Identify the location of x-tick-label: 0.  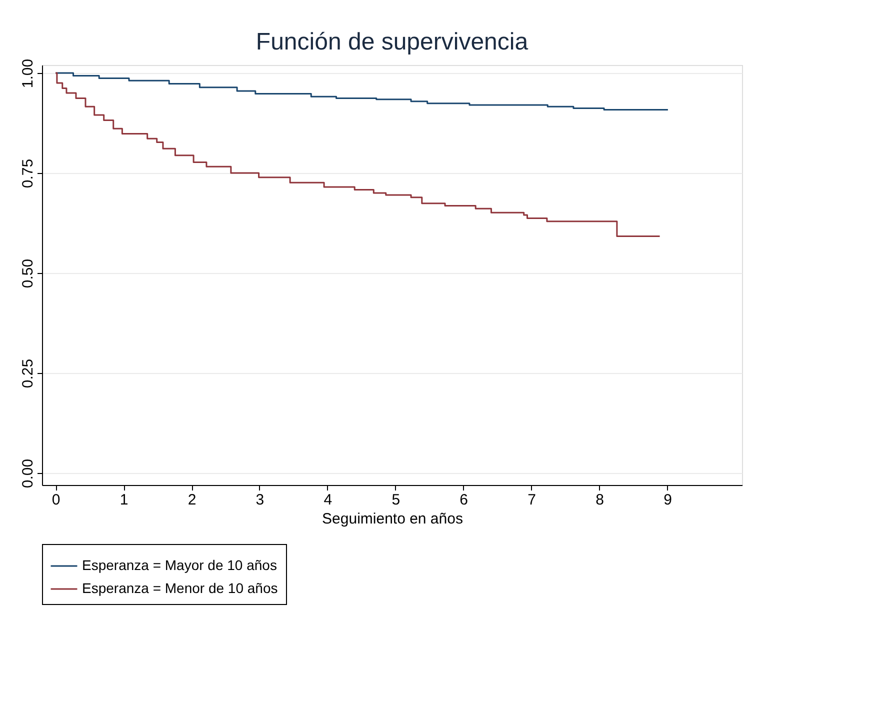
(56, 500).